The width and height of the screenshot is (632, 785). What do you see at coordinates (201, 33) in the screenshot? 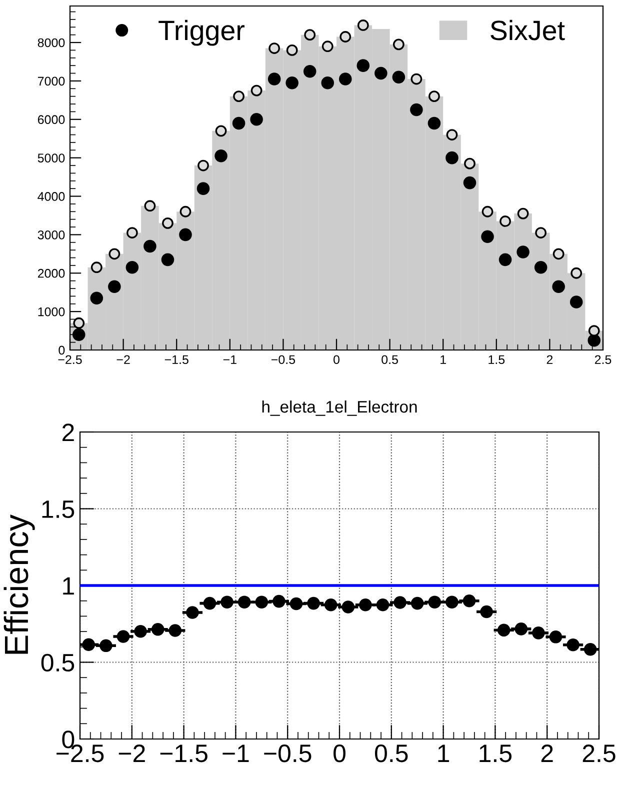
I see `legend-label: Trigger` at bounding box center [201, 33].